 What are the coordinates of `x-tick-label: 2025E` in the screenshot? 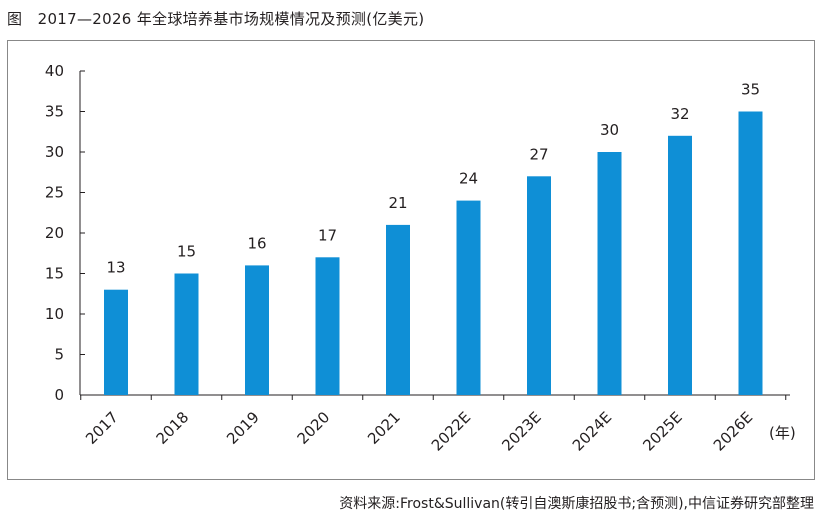 It's located at (662, 431).